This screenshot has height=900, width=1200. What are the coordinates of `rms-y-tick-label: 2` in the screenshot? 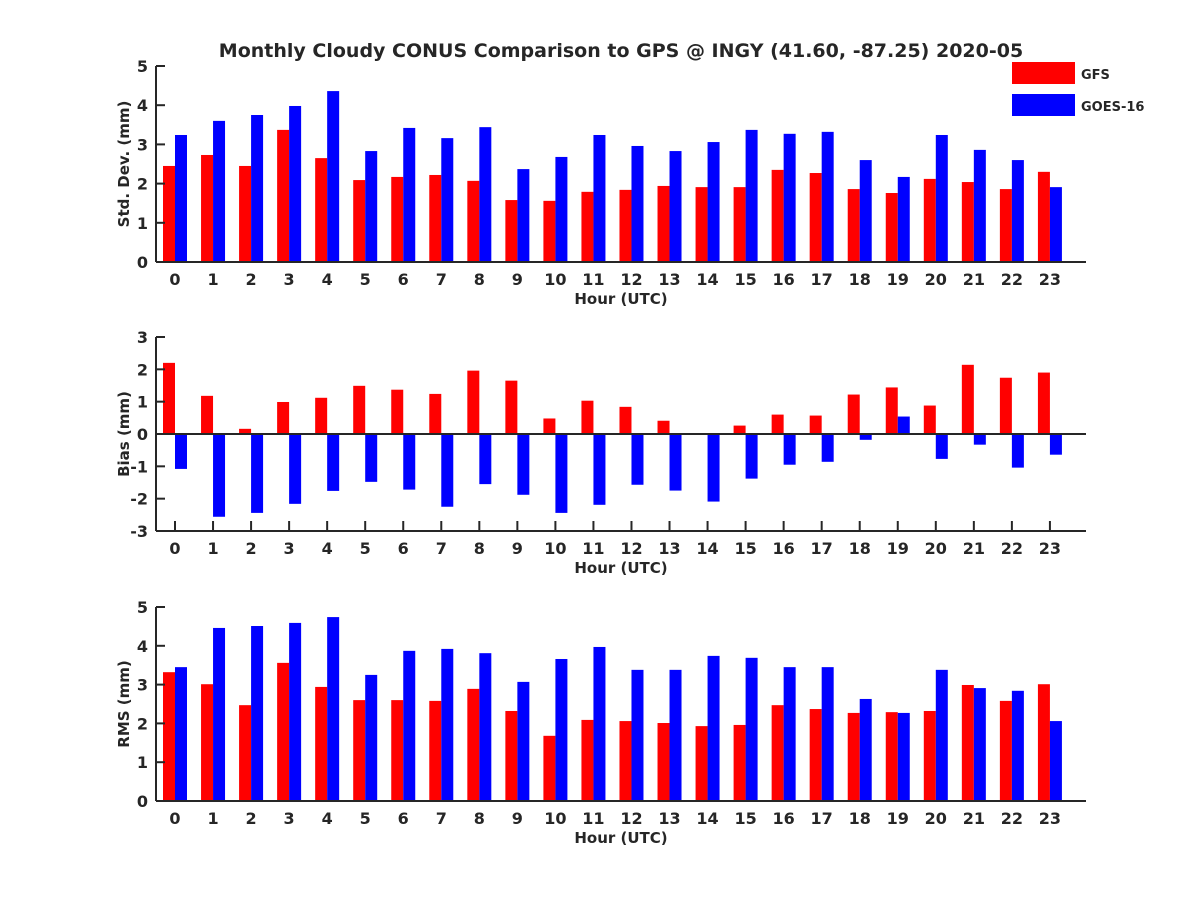 It's located at (142, 723).